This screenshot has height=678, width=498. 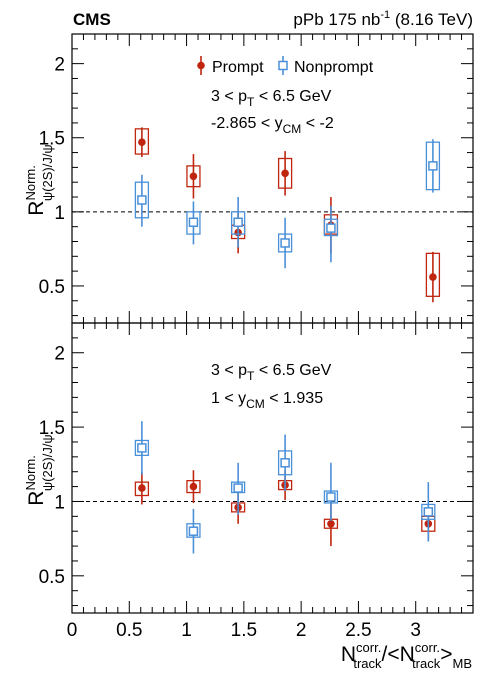 What do you see at coordinates (415, 630) in the screenshot?
I see `x-tick-label: 3` at bounding box center [415, 630].